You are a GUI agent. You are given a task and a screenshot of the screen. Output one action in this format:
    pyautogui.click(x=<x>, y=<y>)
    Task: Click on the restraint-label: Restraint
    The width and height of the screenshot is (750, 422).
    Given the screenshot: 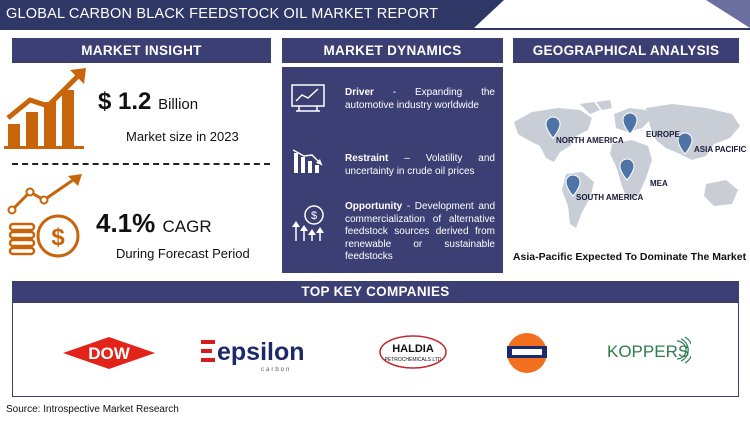 What is the action you would take?
    pyautogui.click(x=367, y=158)
    